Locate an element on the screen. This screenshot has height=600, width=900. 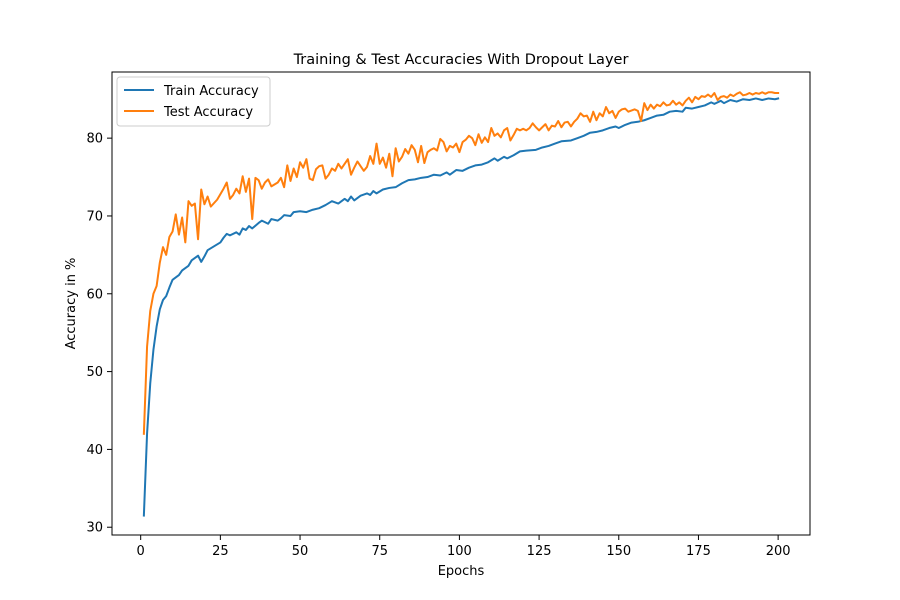
x-tick-label: 25 is located at coordinates (220, 551).